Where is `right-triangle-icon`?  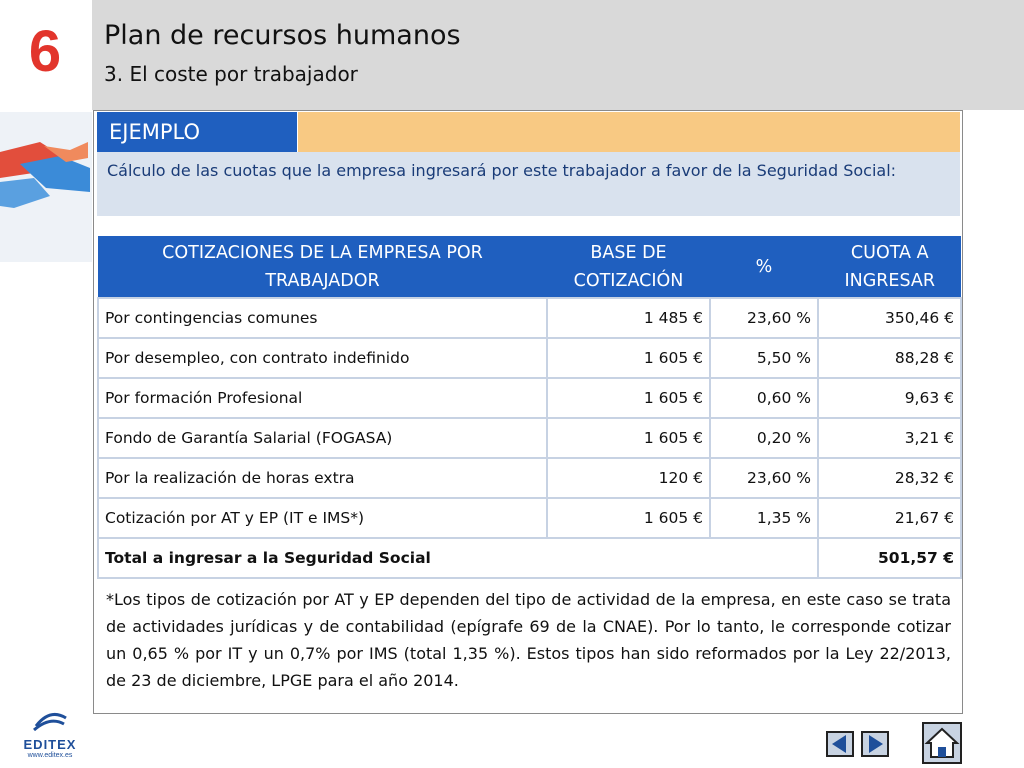
right-triangle-icon is located at coordinates (876, 744).